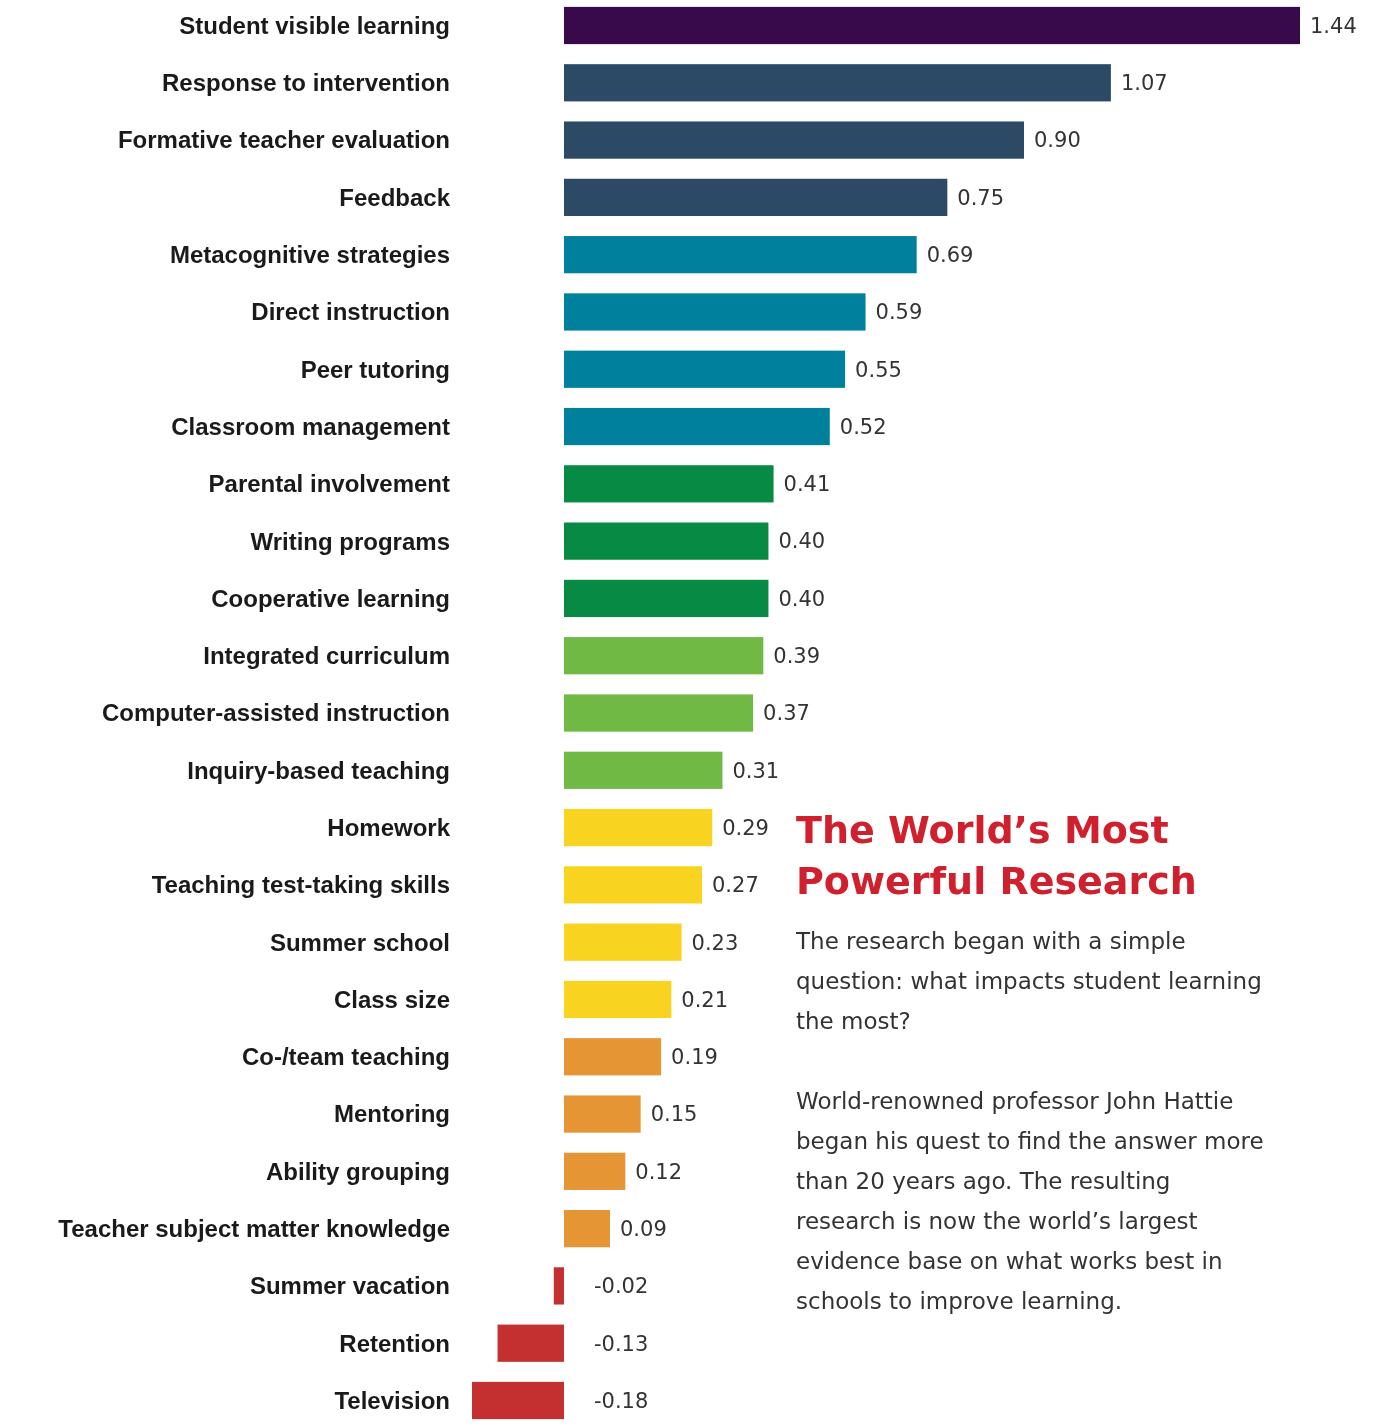  I want to click on y-tick-label: Television, so click(392, 1400).